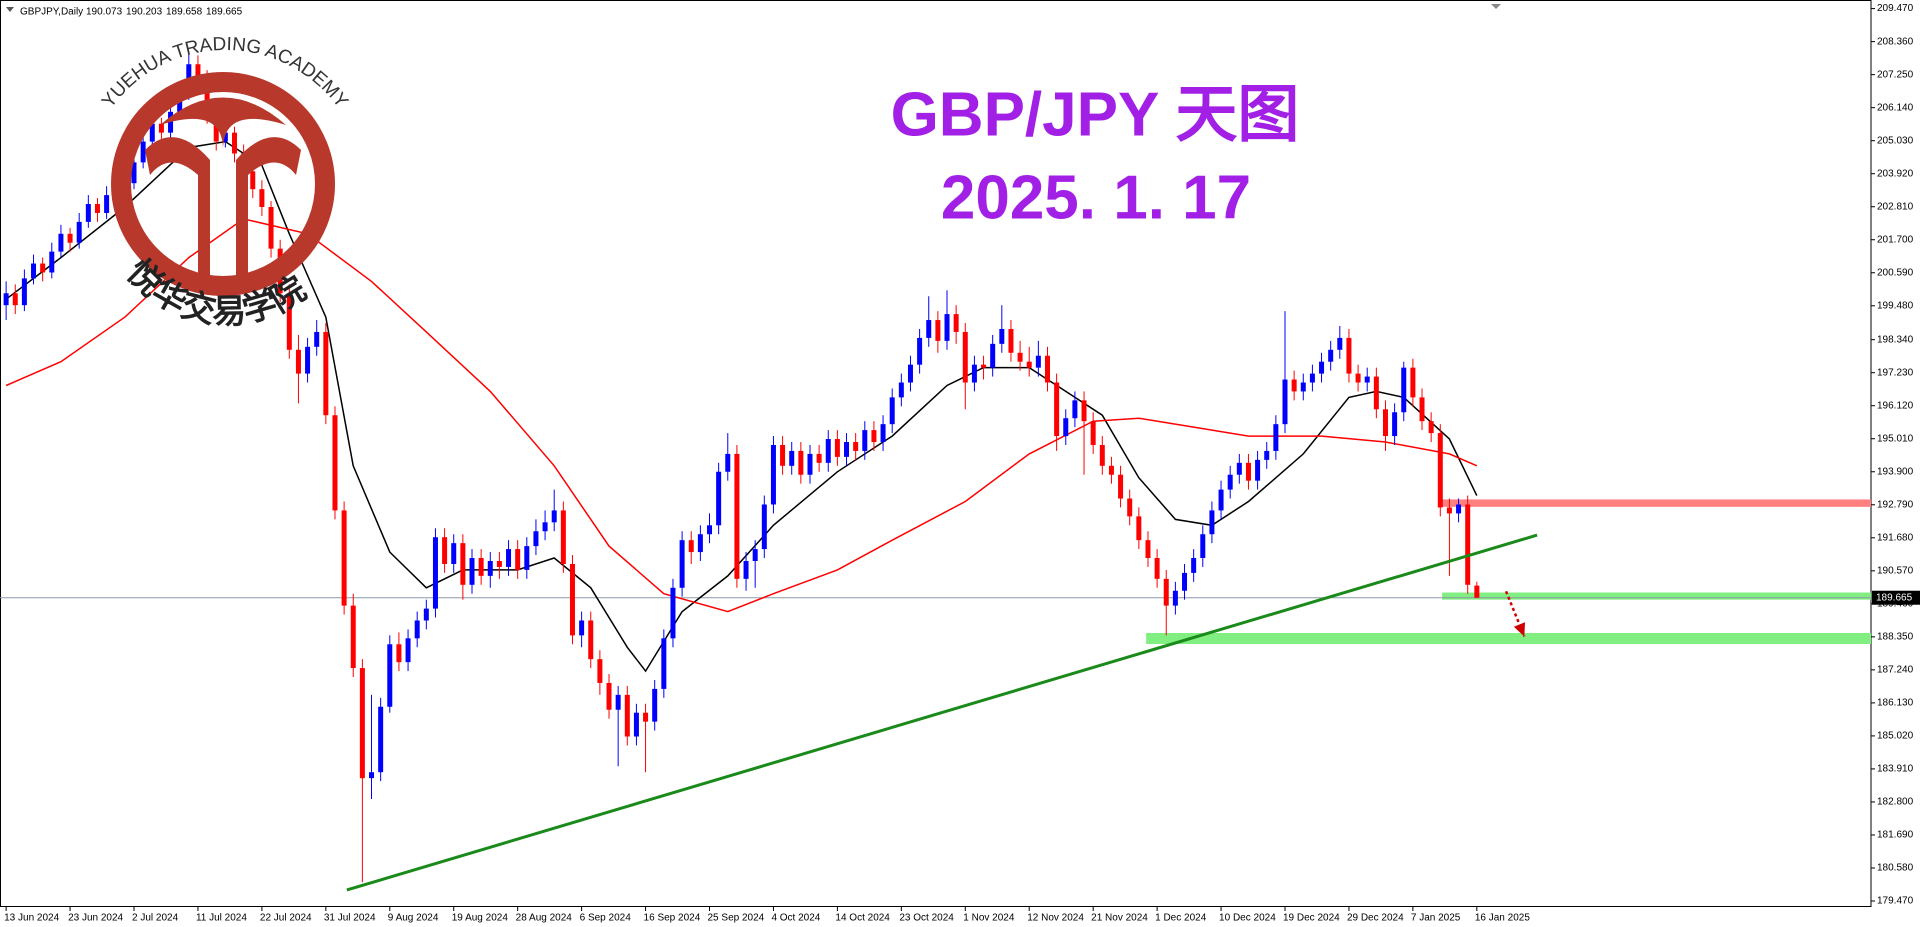 This screenshot has width=1920, height=927. I want to click on logo-ring, so click(223, 184).